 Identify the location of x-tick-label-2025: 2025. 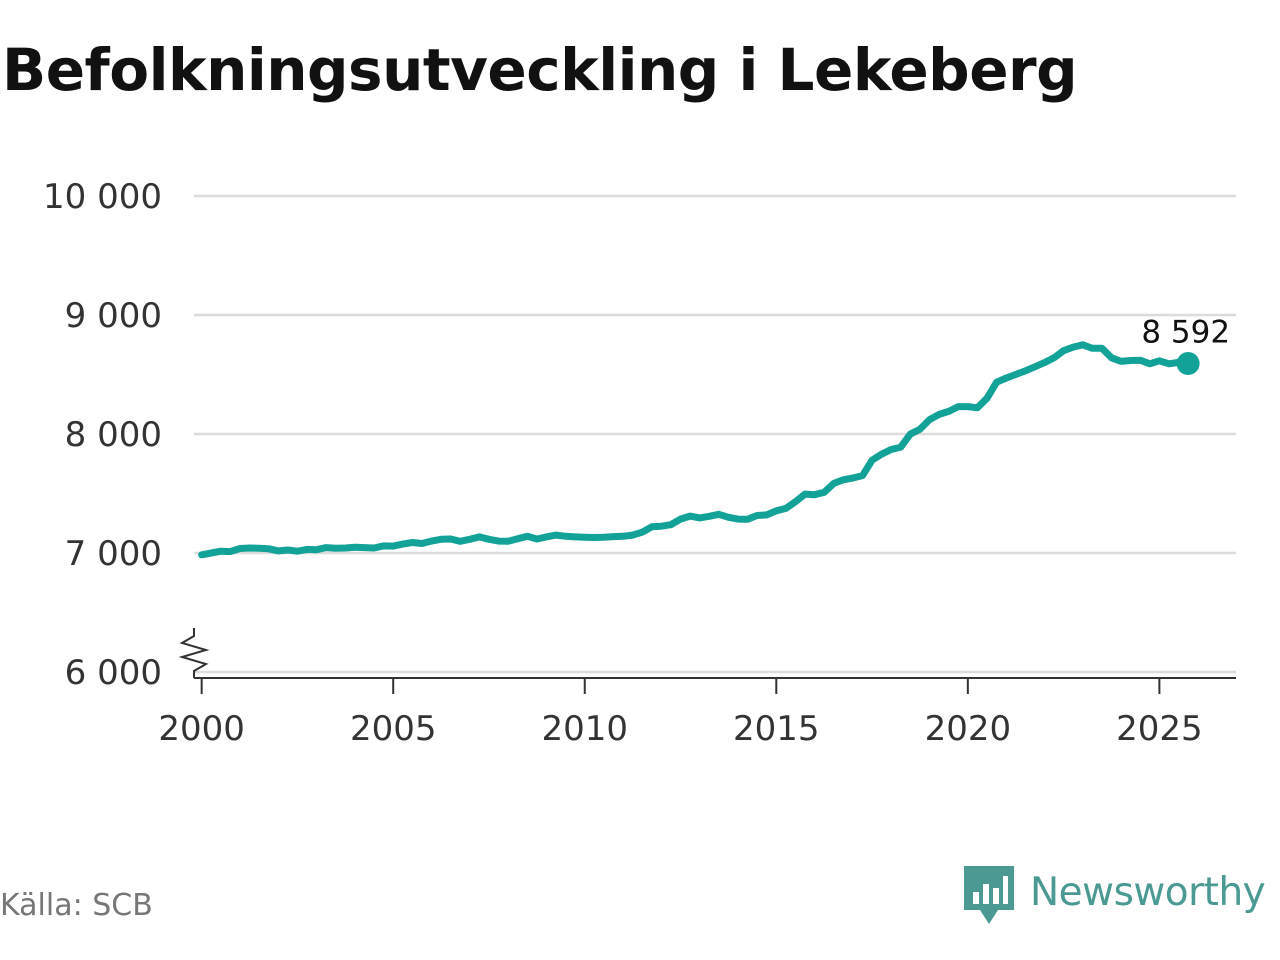
(1159, 729).